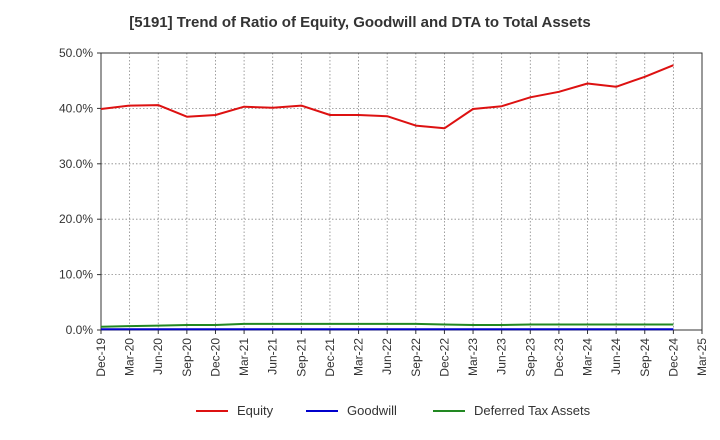 The image size is (720, 440). What do you see at coordinates (76, 164) in the screenshot?
I see `y-tick-label: 30.0%` at bounding box center [76, 164].